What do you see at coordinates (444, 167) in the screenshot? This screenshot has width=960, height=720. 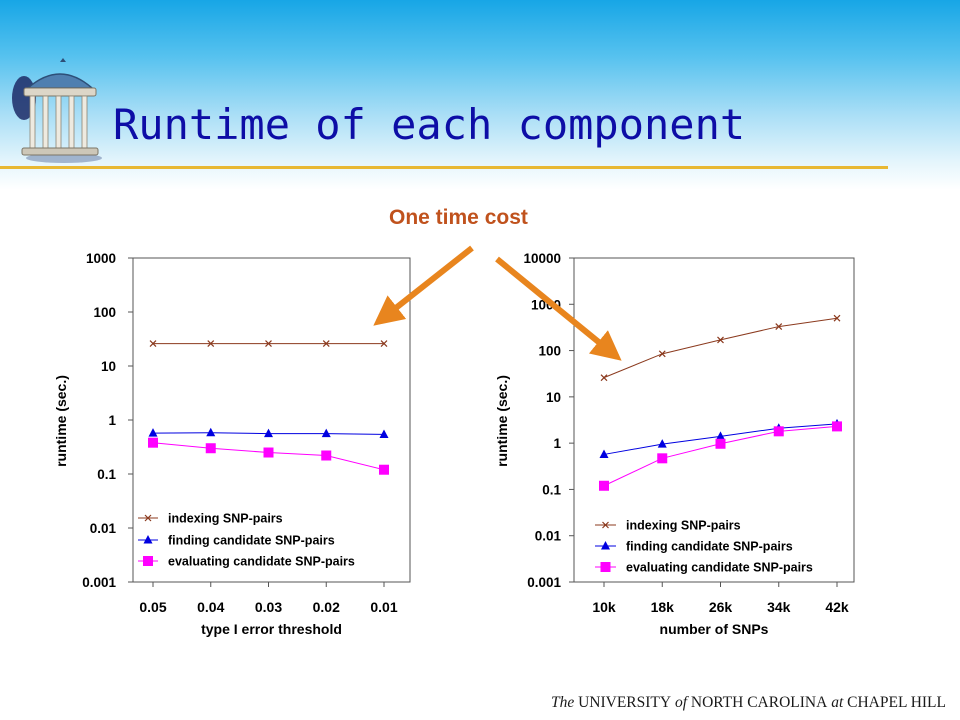 I see `title-divider` at bounding box center [444, 167].